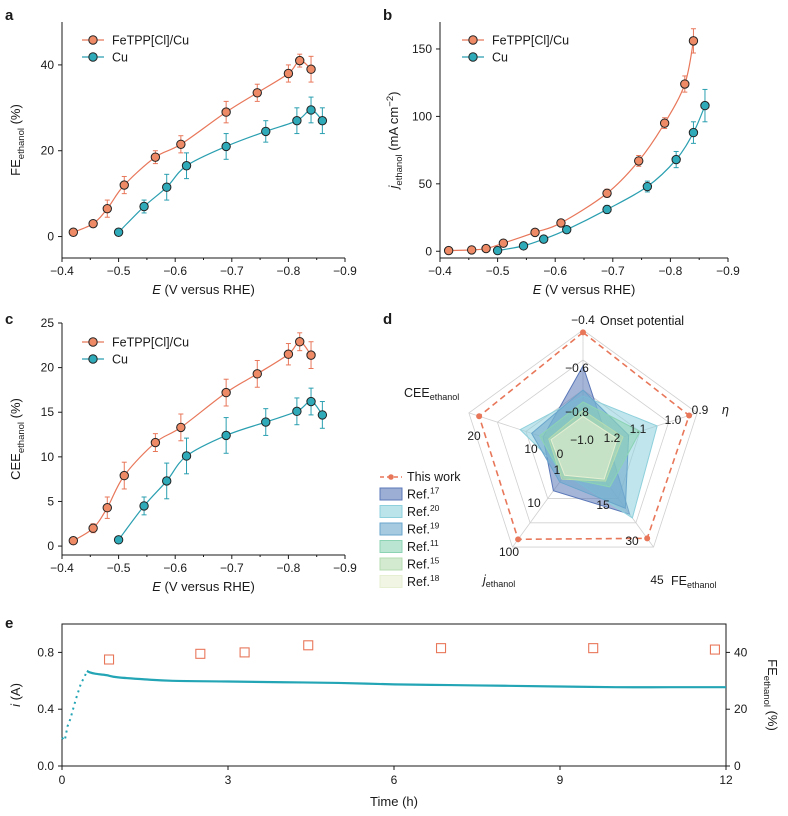 The width and height of the screenshot is (788, 816). Describe the element at coordinates (694, 582) in the screenshot. I see `radar-axis-label-fe: FEethanol` at that location.